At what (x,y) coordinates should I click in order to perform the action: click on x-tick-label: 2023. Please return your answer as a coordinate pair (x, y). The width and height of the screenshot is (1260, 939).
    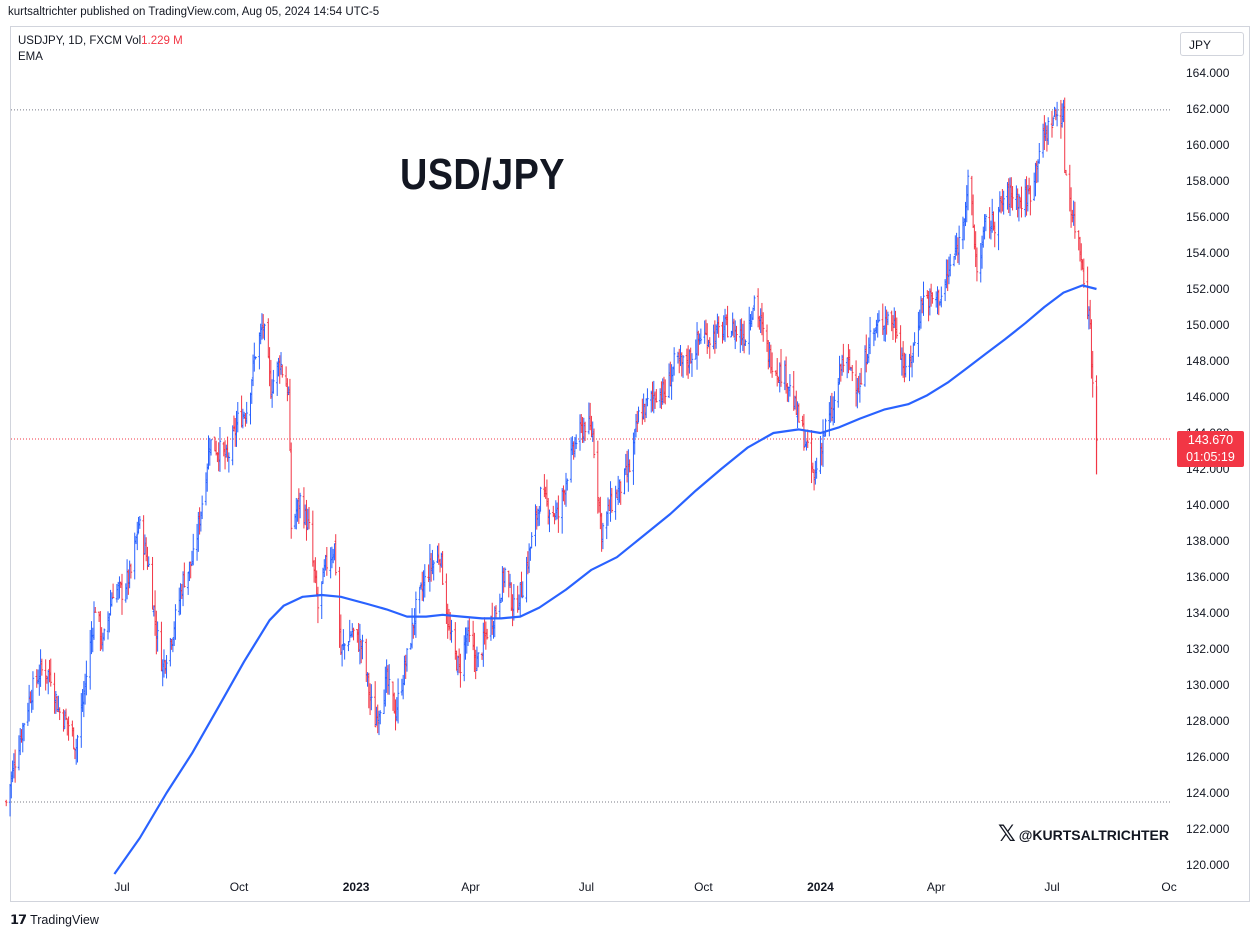
    Looking at the image, I should click on (356, 887).